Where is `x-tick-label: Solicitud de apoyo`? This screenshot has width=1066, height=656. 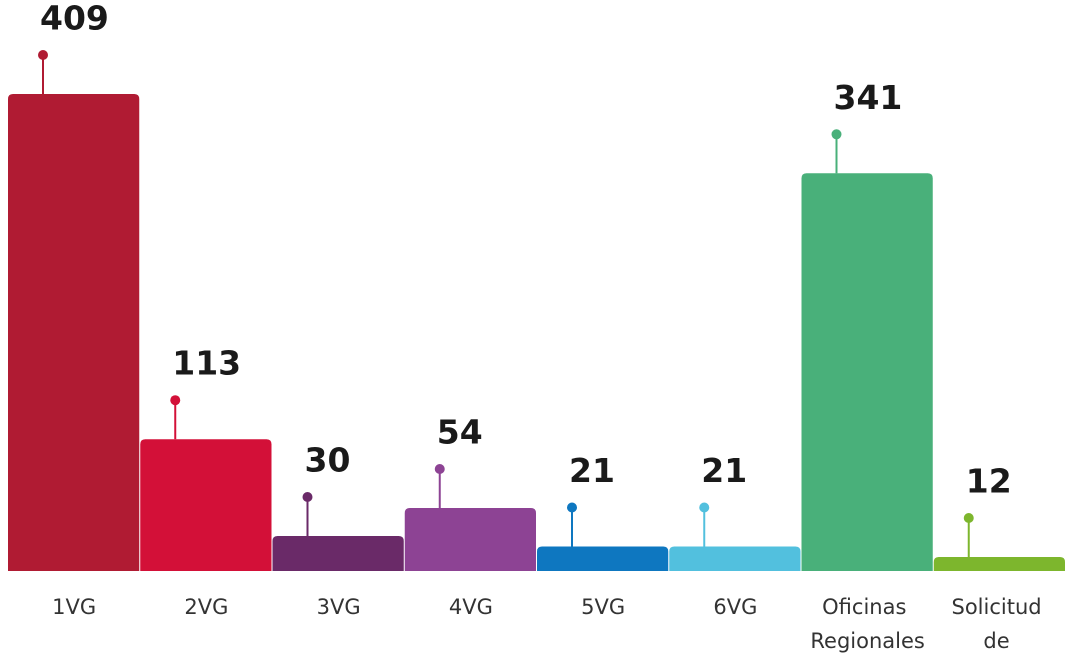 x-tick-label: Solicitud de apoyo is located at coordinates (999, 625).